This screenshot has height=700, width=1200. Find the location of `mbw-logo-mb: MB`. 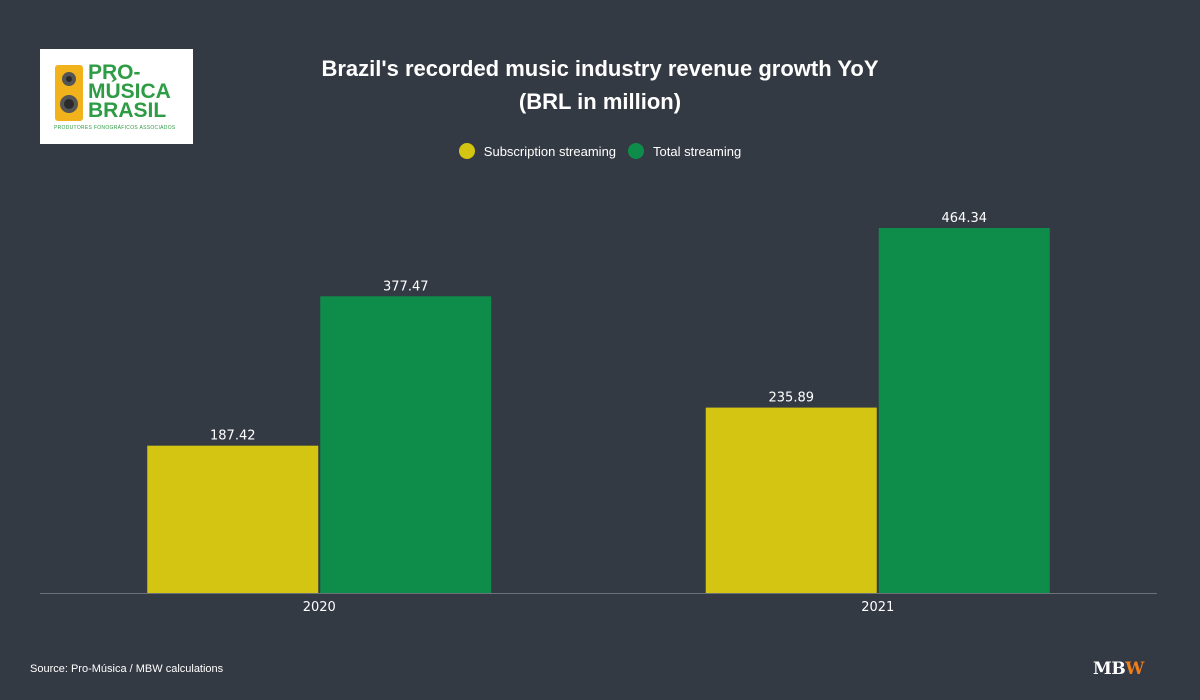

mbw-logo-mb: MB is located at coordinates (1109, 669).